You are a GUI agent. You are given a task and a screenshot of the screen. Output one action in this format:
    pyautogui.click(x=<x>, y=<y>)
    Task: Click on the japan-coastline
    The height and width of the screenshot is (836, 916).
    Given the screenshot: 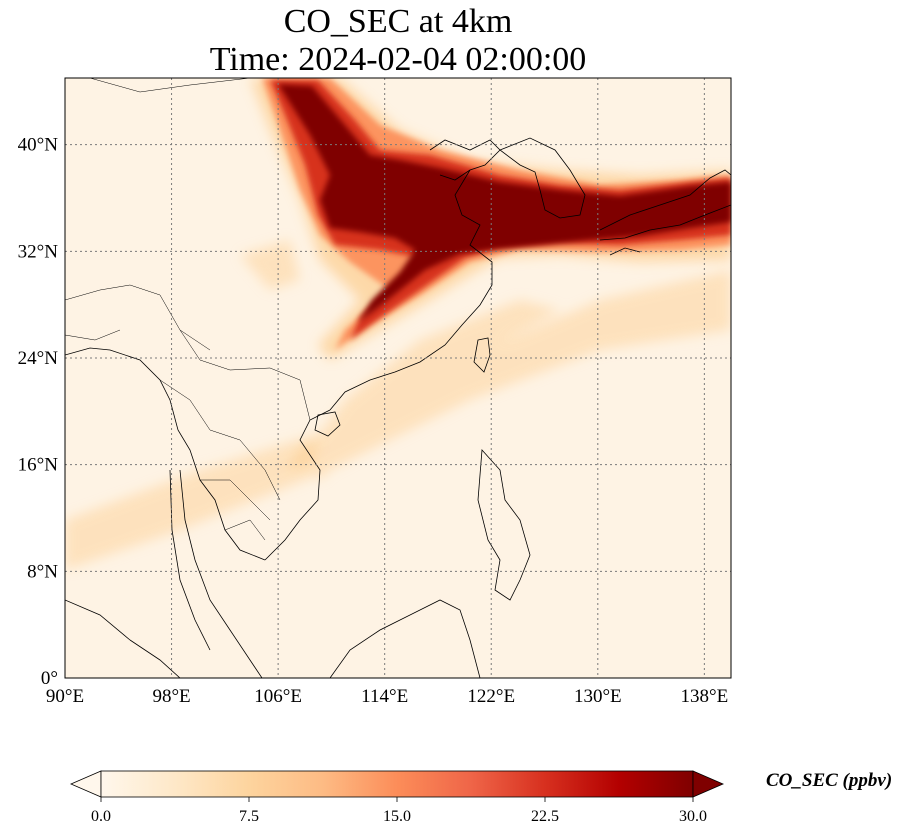 What is the action you would take?
    pyautogui.click(x=665, y=212)
    